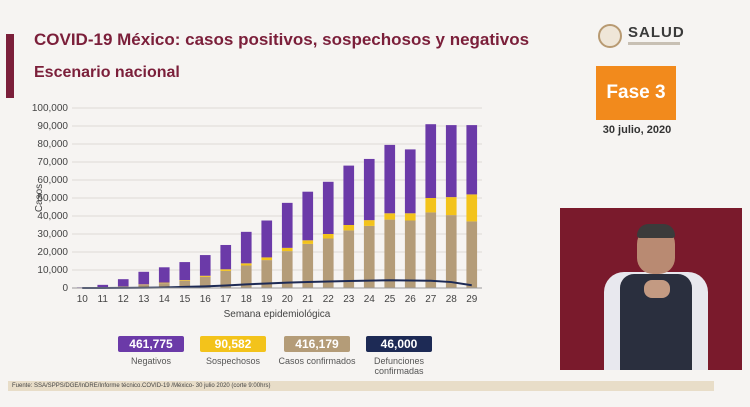  What do you see at coordinates (39, 198) in the screenshot?
I see `y-axis-label: Casos` at bounding box center [39, 198].